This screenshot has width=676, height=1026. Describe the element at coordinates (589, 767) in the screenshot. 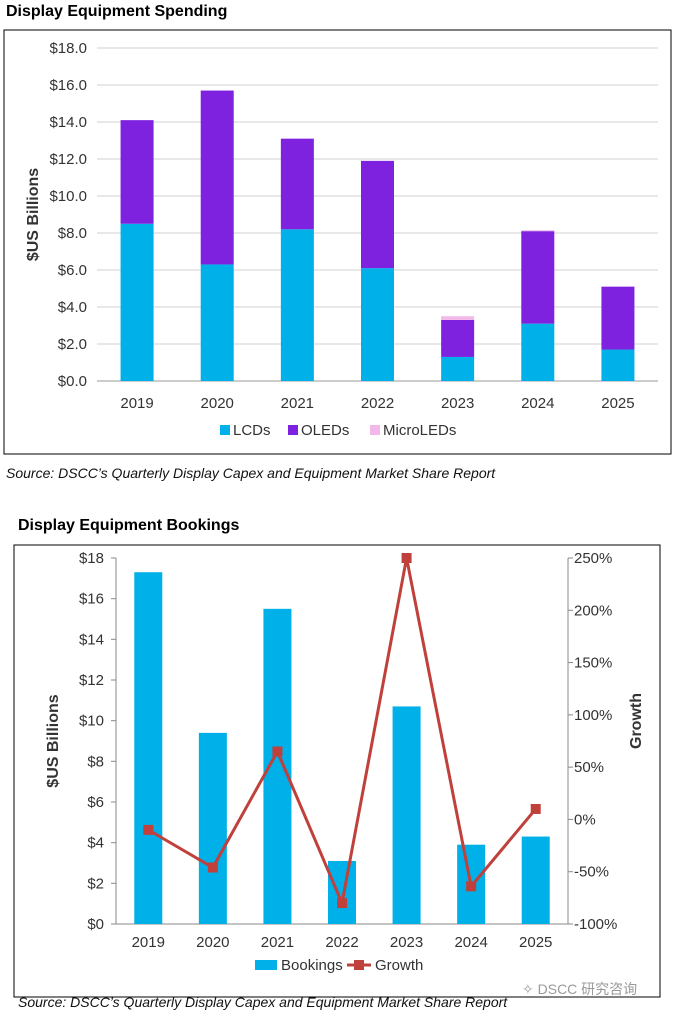

I see `chart2-y2-tick-label: 50%` at that location.